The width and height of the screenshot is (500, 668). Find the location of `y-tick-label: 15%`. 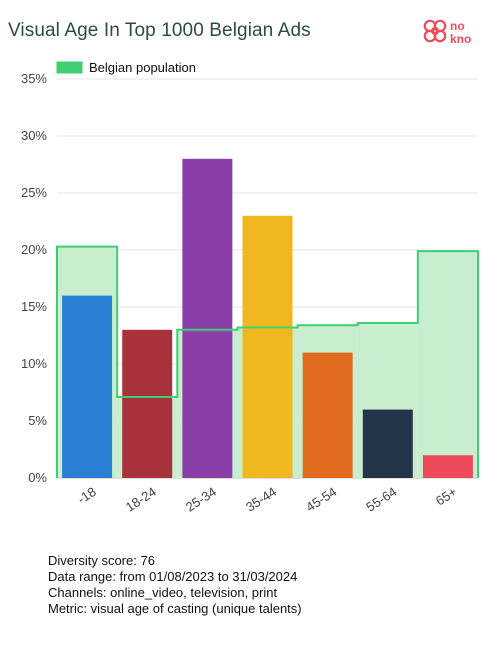

y-tick-label: 15% is located at coordinates (34, 306).